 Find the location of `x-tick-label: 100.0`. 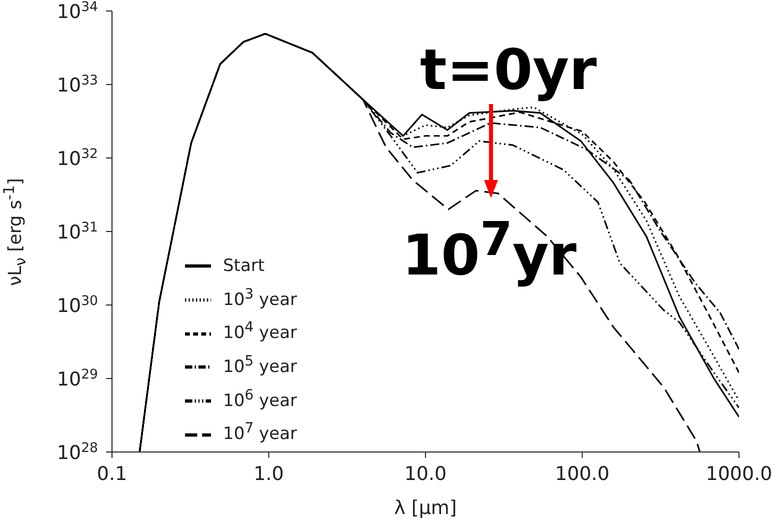

x-tick-label: 100.0 is located at coordinates (582, 474).